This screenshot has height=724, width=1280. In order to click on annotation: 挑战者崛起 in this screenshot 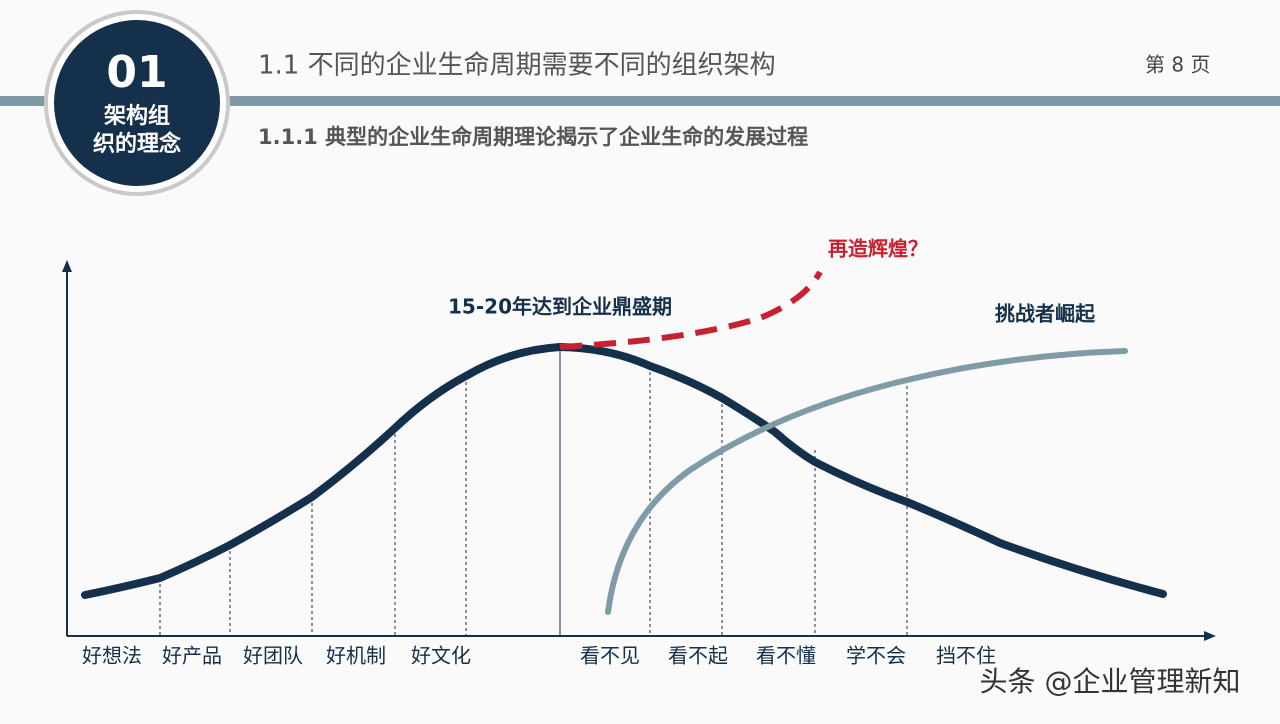, I will do `click(1045, 314)`.